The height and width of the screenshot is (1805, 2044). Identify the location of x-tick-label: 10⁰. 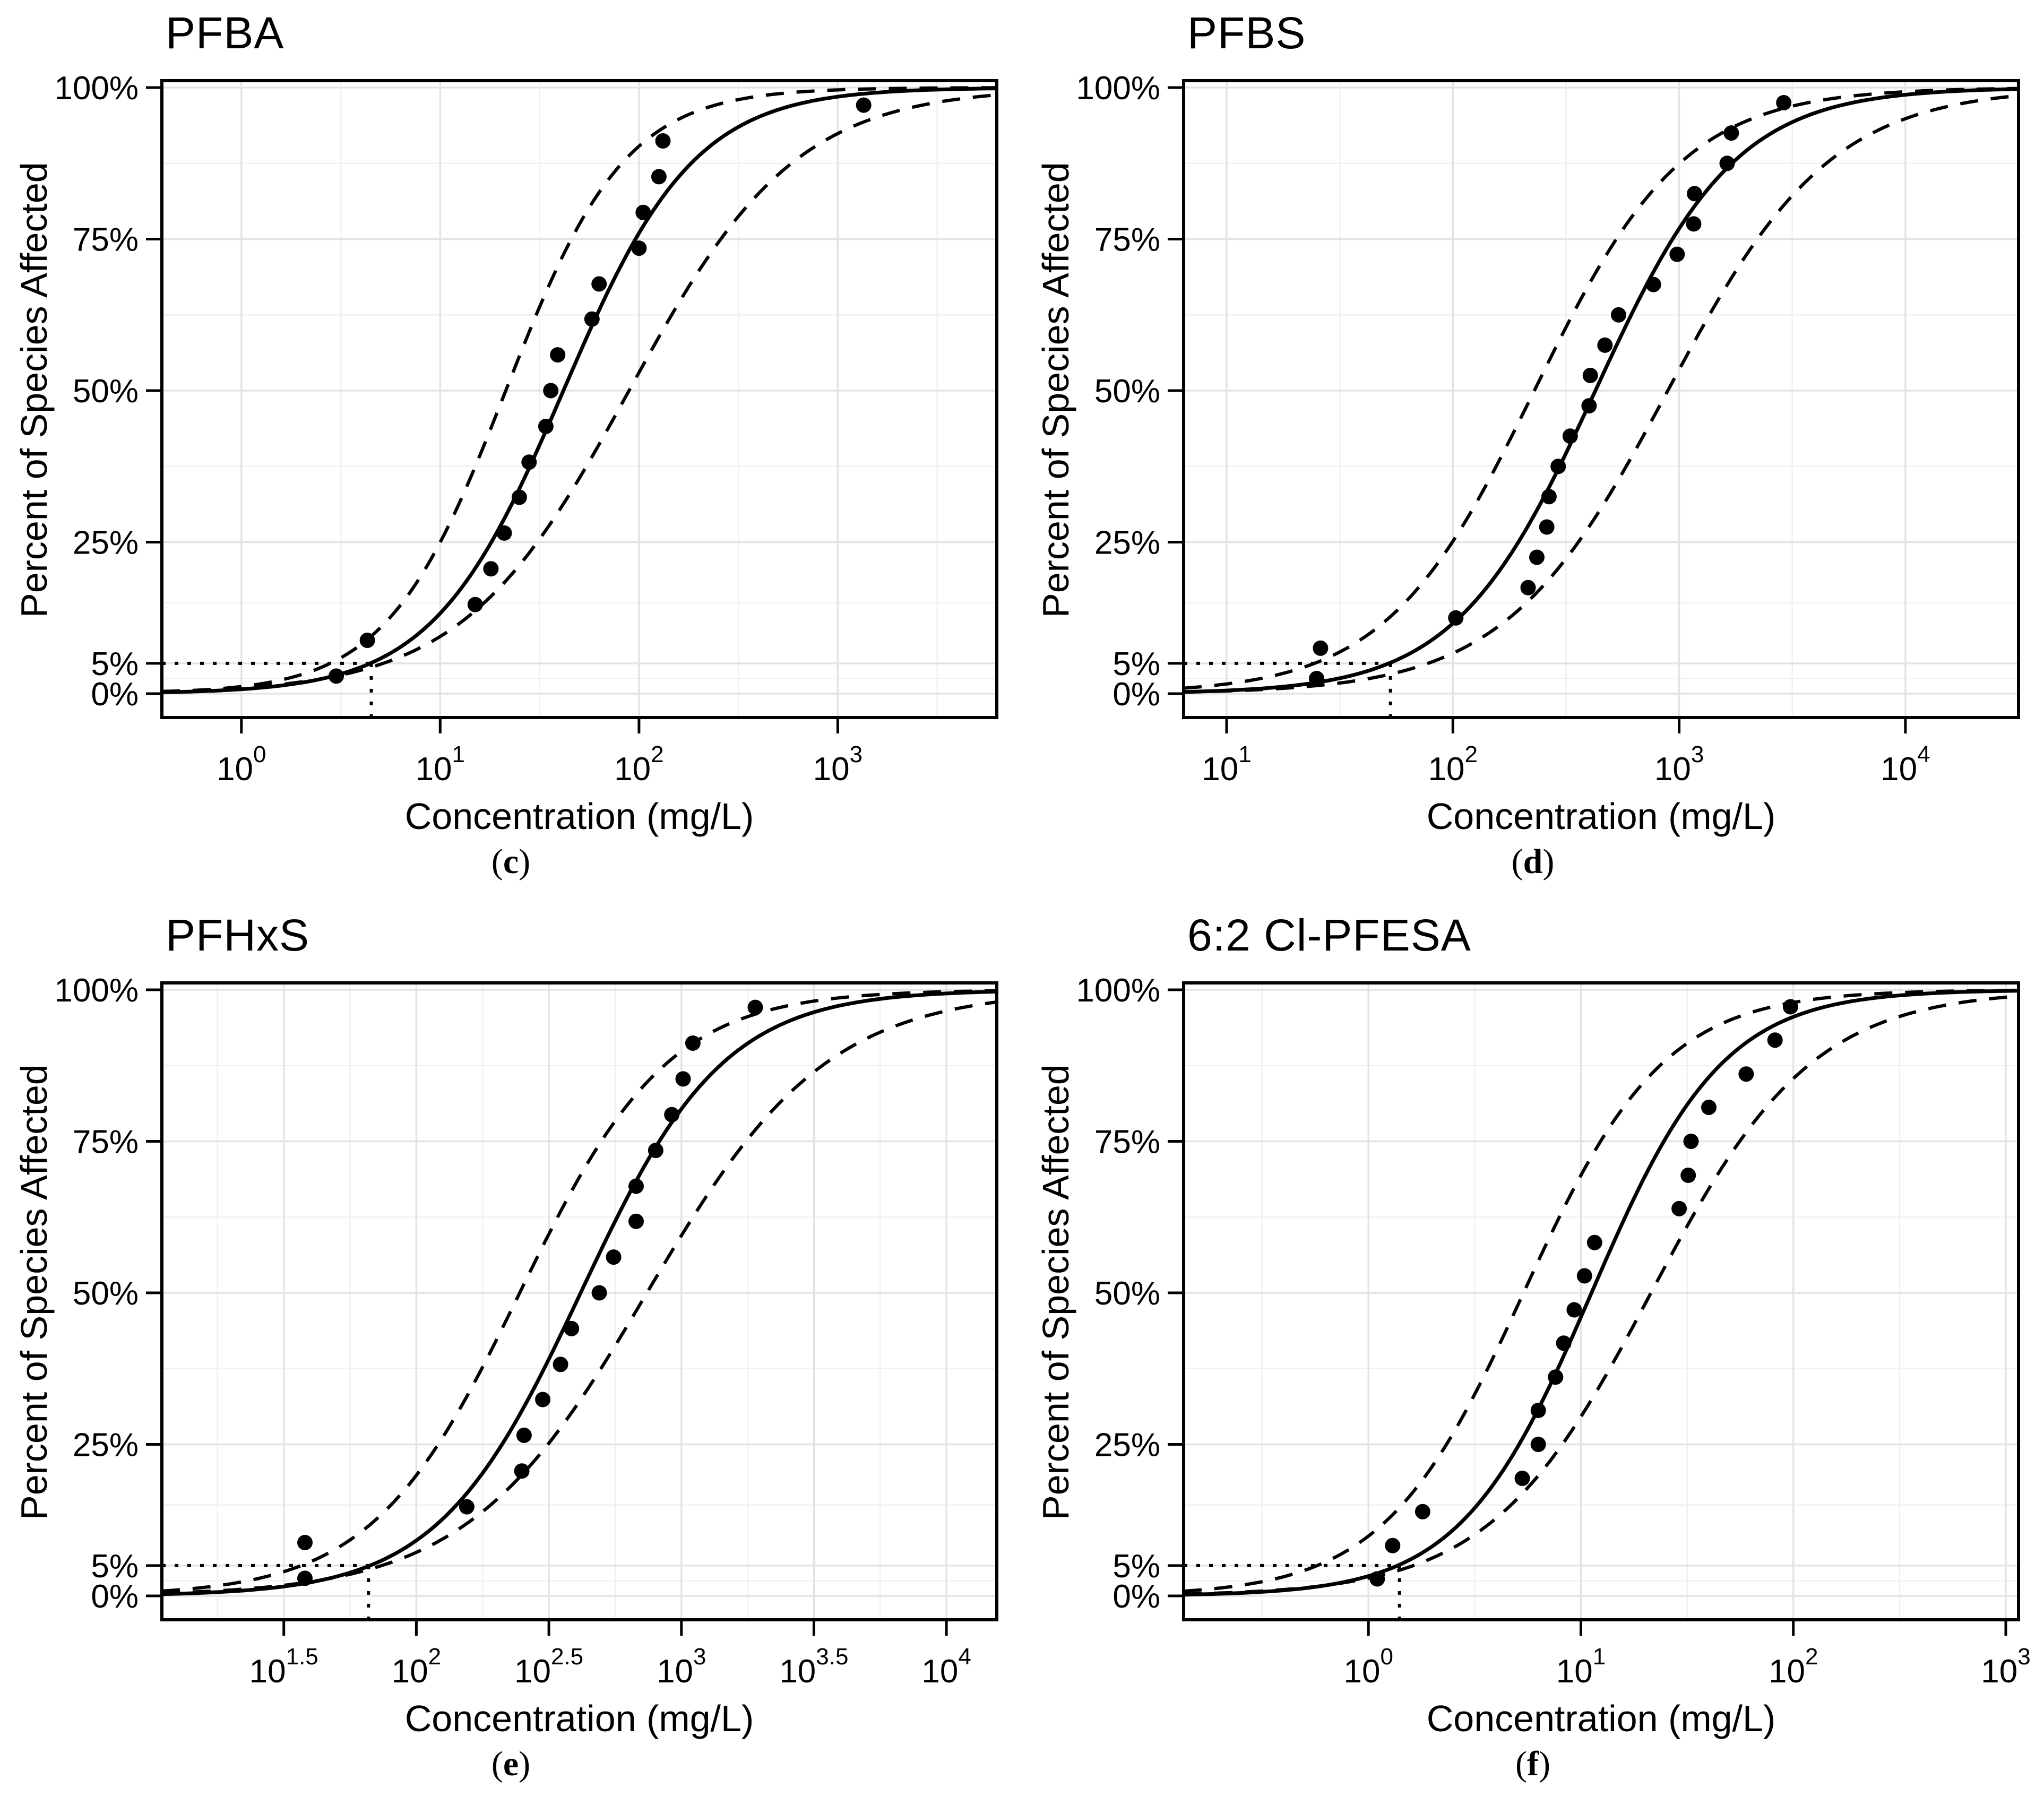
(241, 765).